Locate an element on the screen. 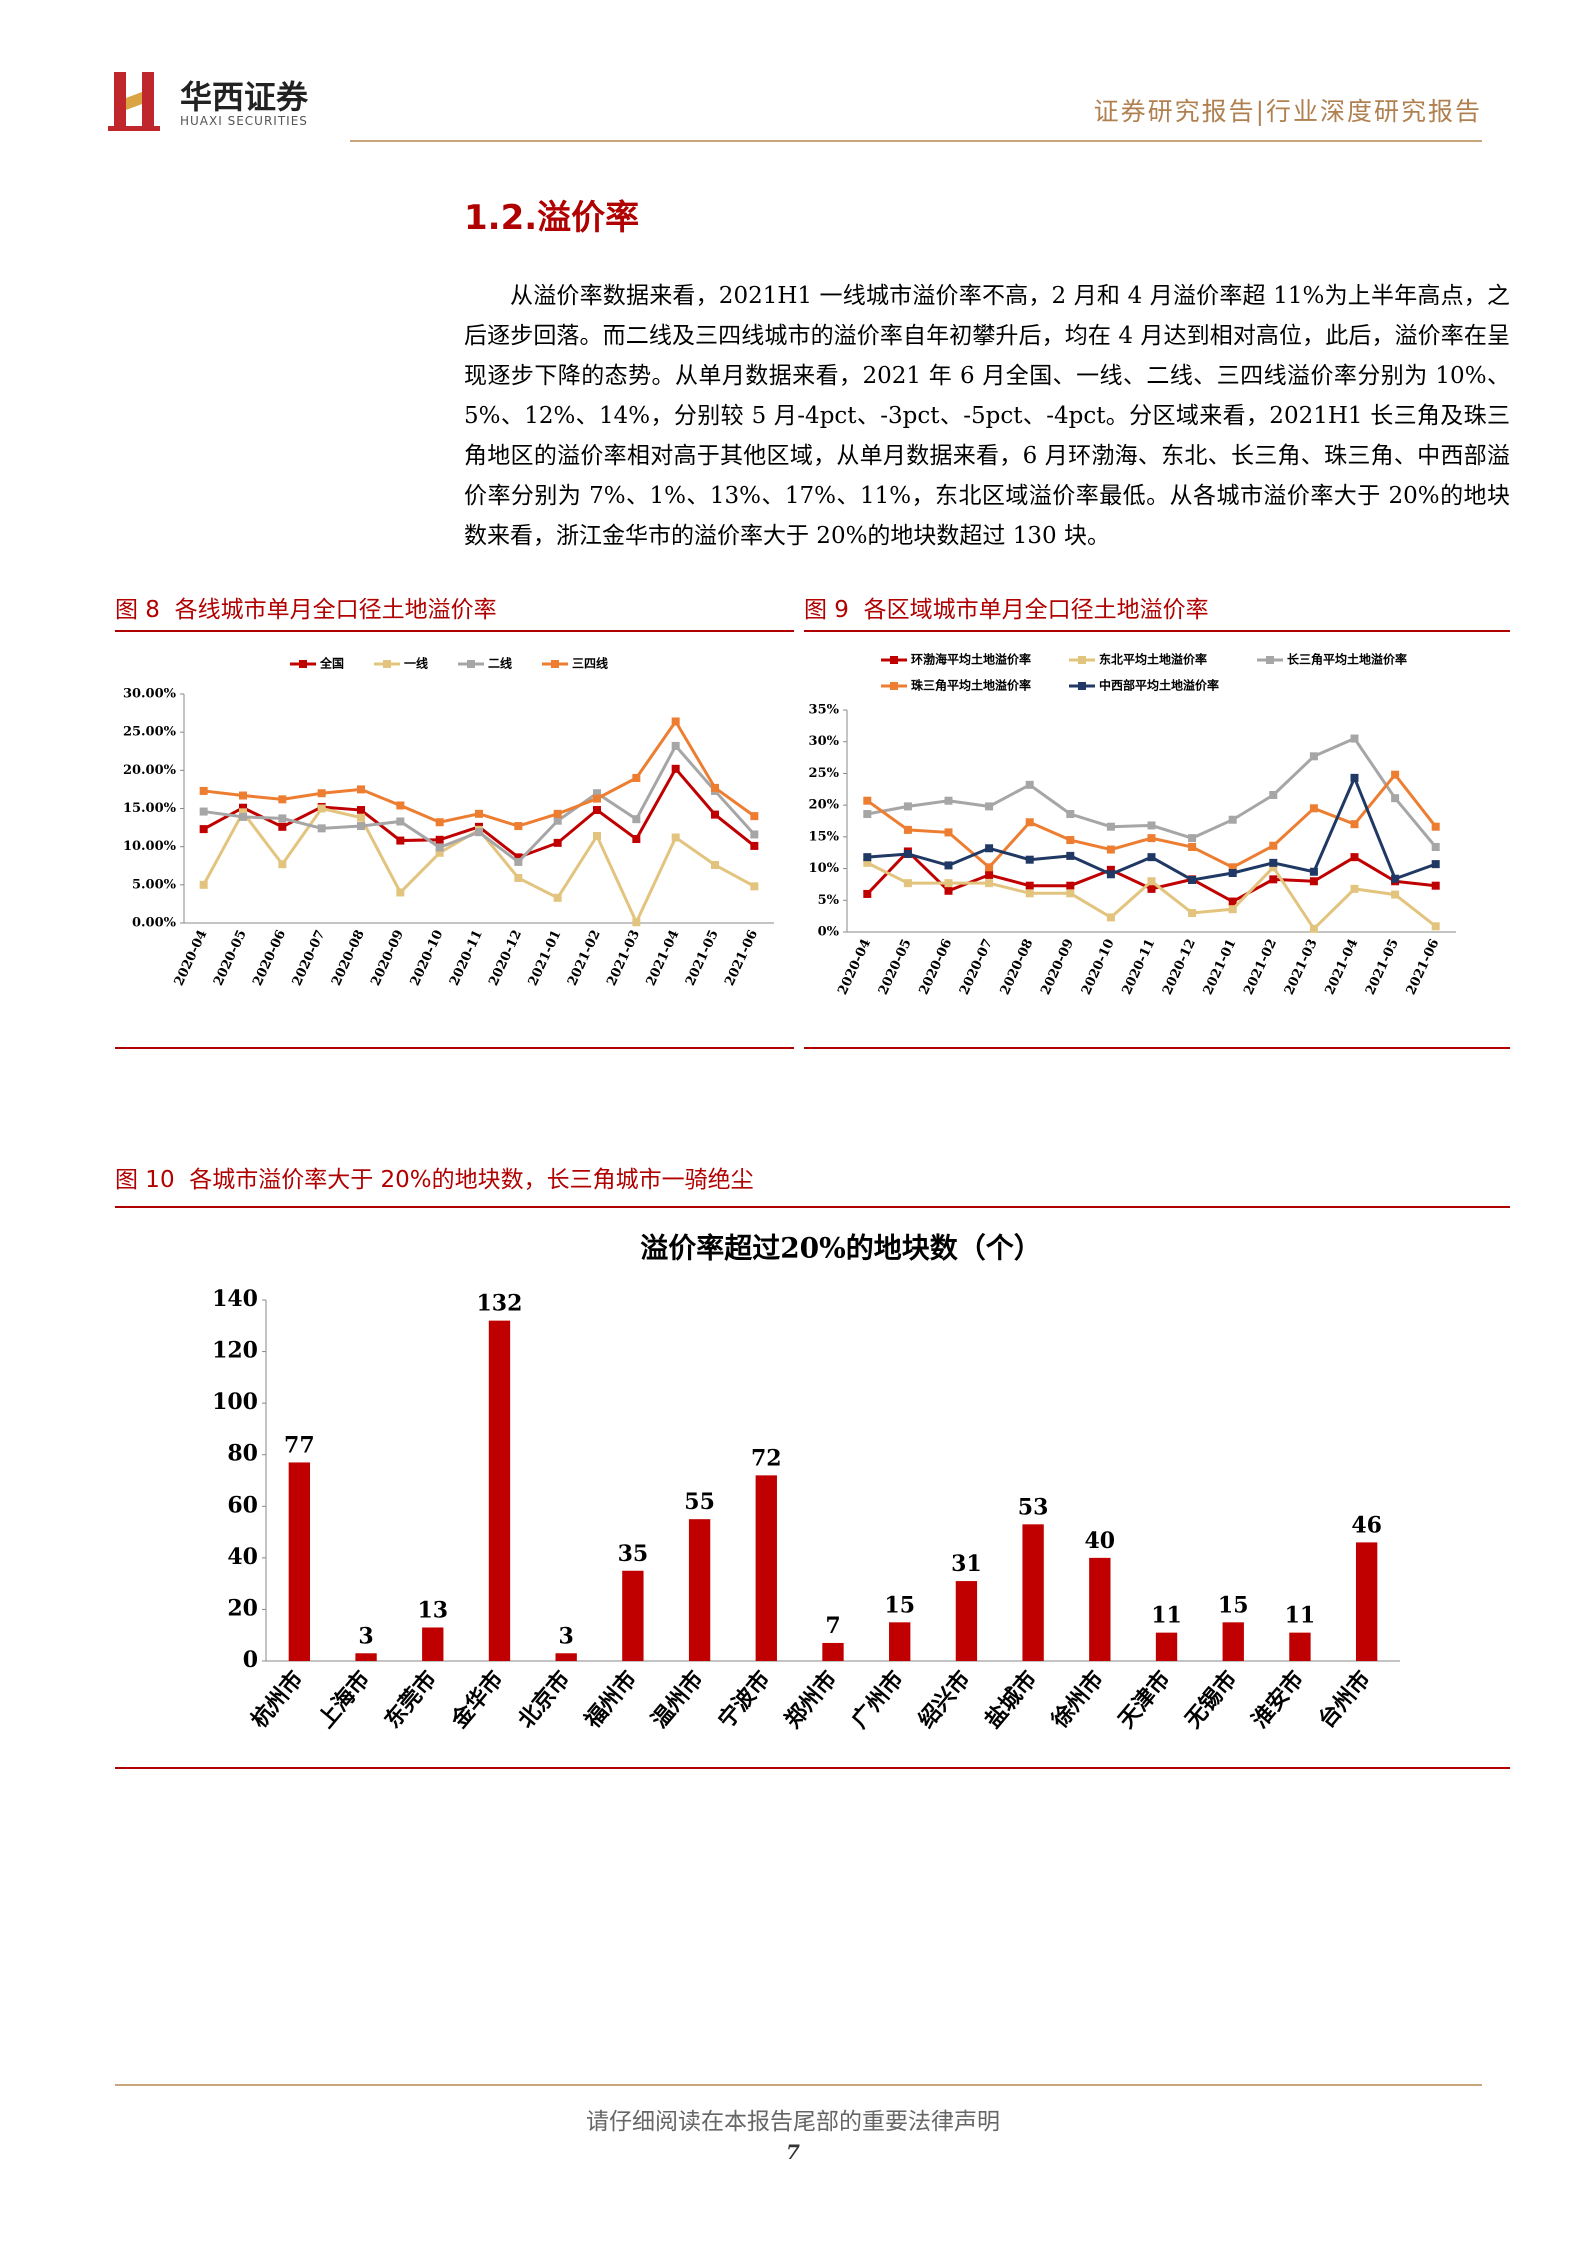 This screenshot has height=2244, width=1586. figure-caption: 图 8 各线城市单月全口径土地溢价率 is located at coordinates (306, 610).